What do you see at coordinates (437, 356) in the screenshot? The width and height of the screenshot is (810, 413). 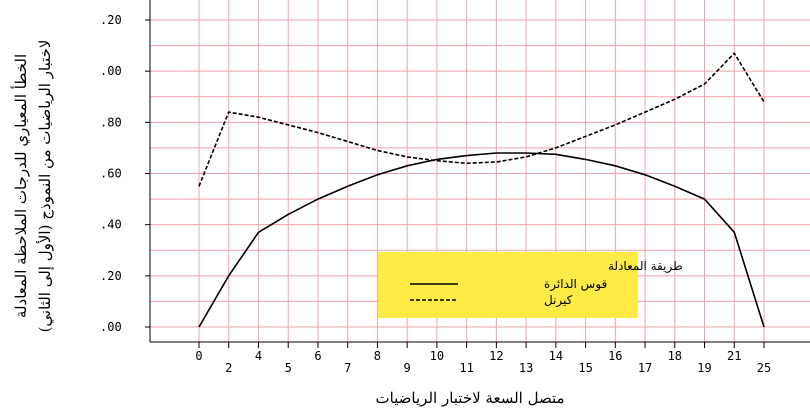 I see `x-tick-label: 10` at bounding box center [437, 356].